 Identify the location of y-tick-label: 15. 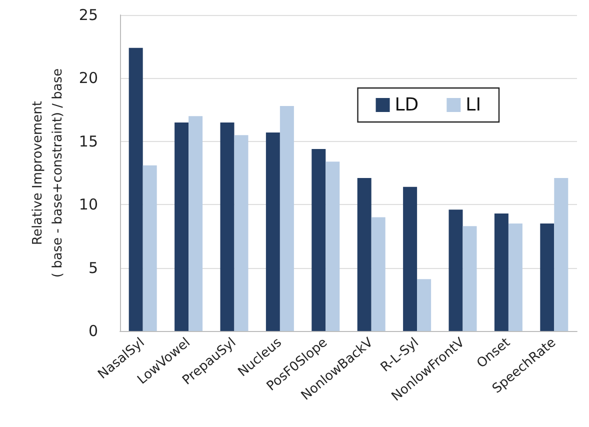
(88, 141).